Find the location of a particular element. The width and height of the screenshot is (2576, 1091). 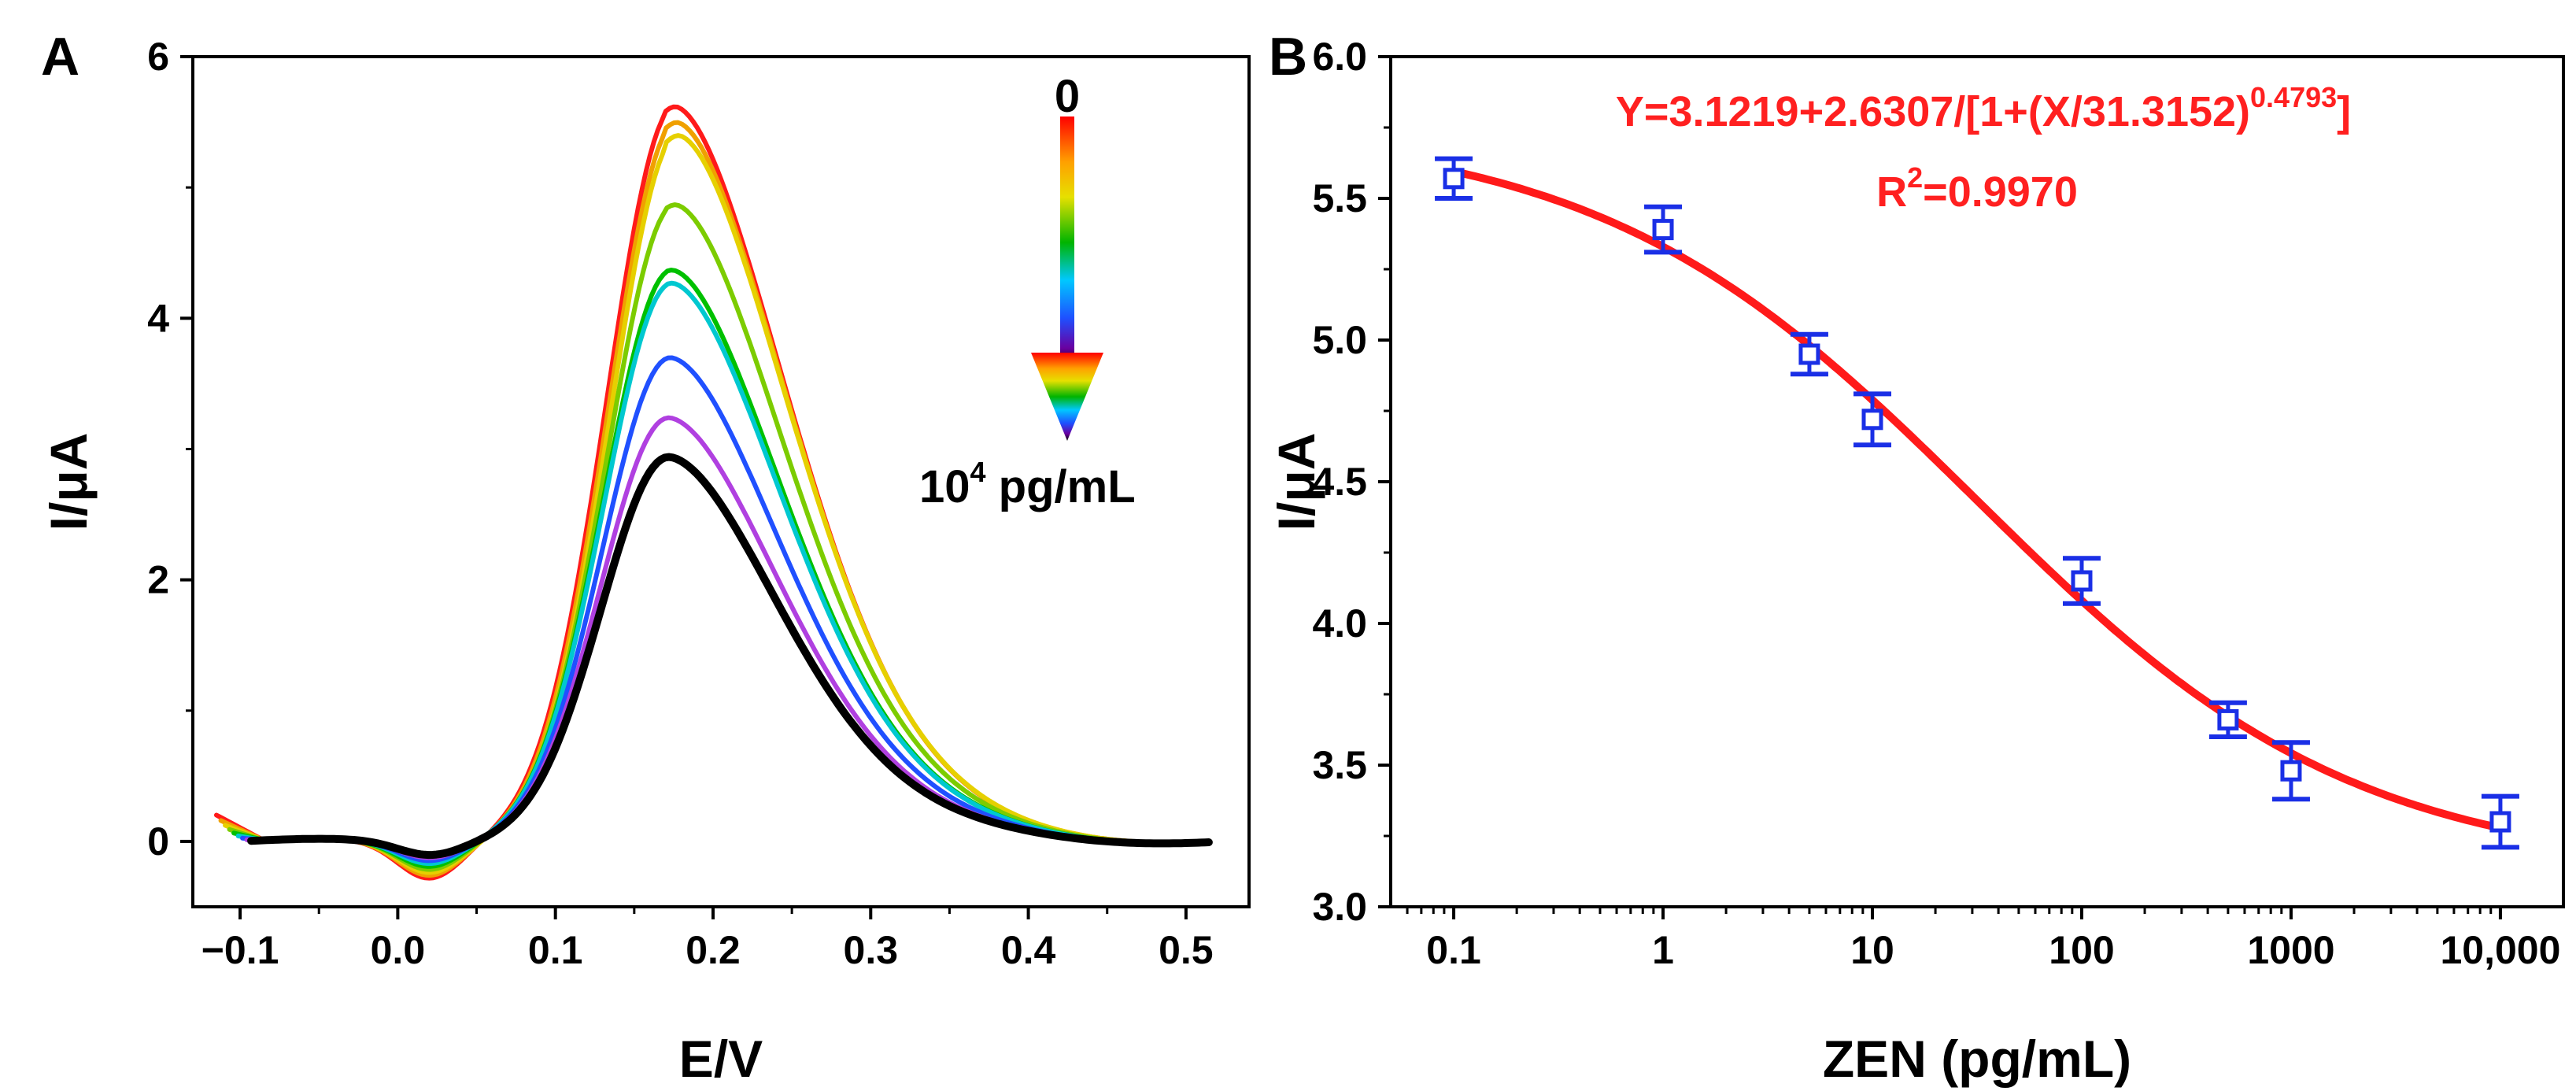

legend-bottom-base: 10 is located at coordinates (945, 487).